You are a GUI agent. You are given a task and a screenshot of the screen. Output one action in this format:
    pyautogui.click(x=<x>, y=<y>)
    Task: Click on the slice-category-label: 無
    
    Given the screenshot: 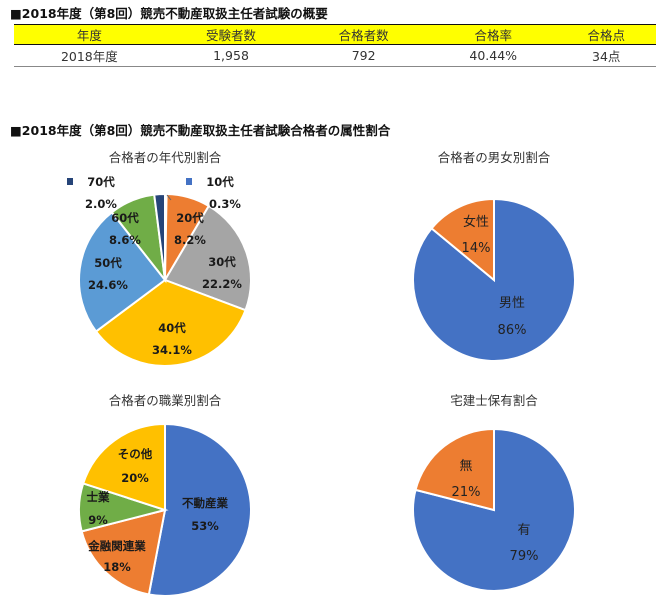 What is the action you would take?
    pyautogui.click(x=465, y=466)
    